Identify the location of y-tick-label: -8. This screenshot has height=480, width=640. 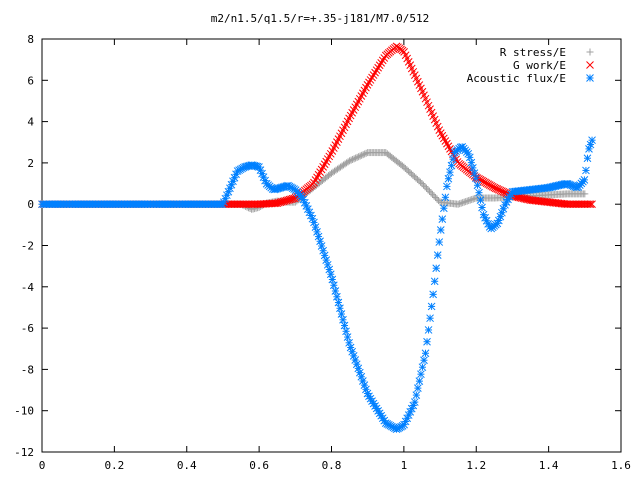
(27, 369).